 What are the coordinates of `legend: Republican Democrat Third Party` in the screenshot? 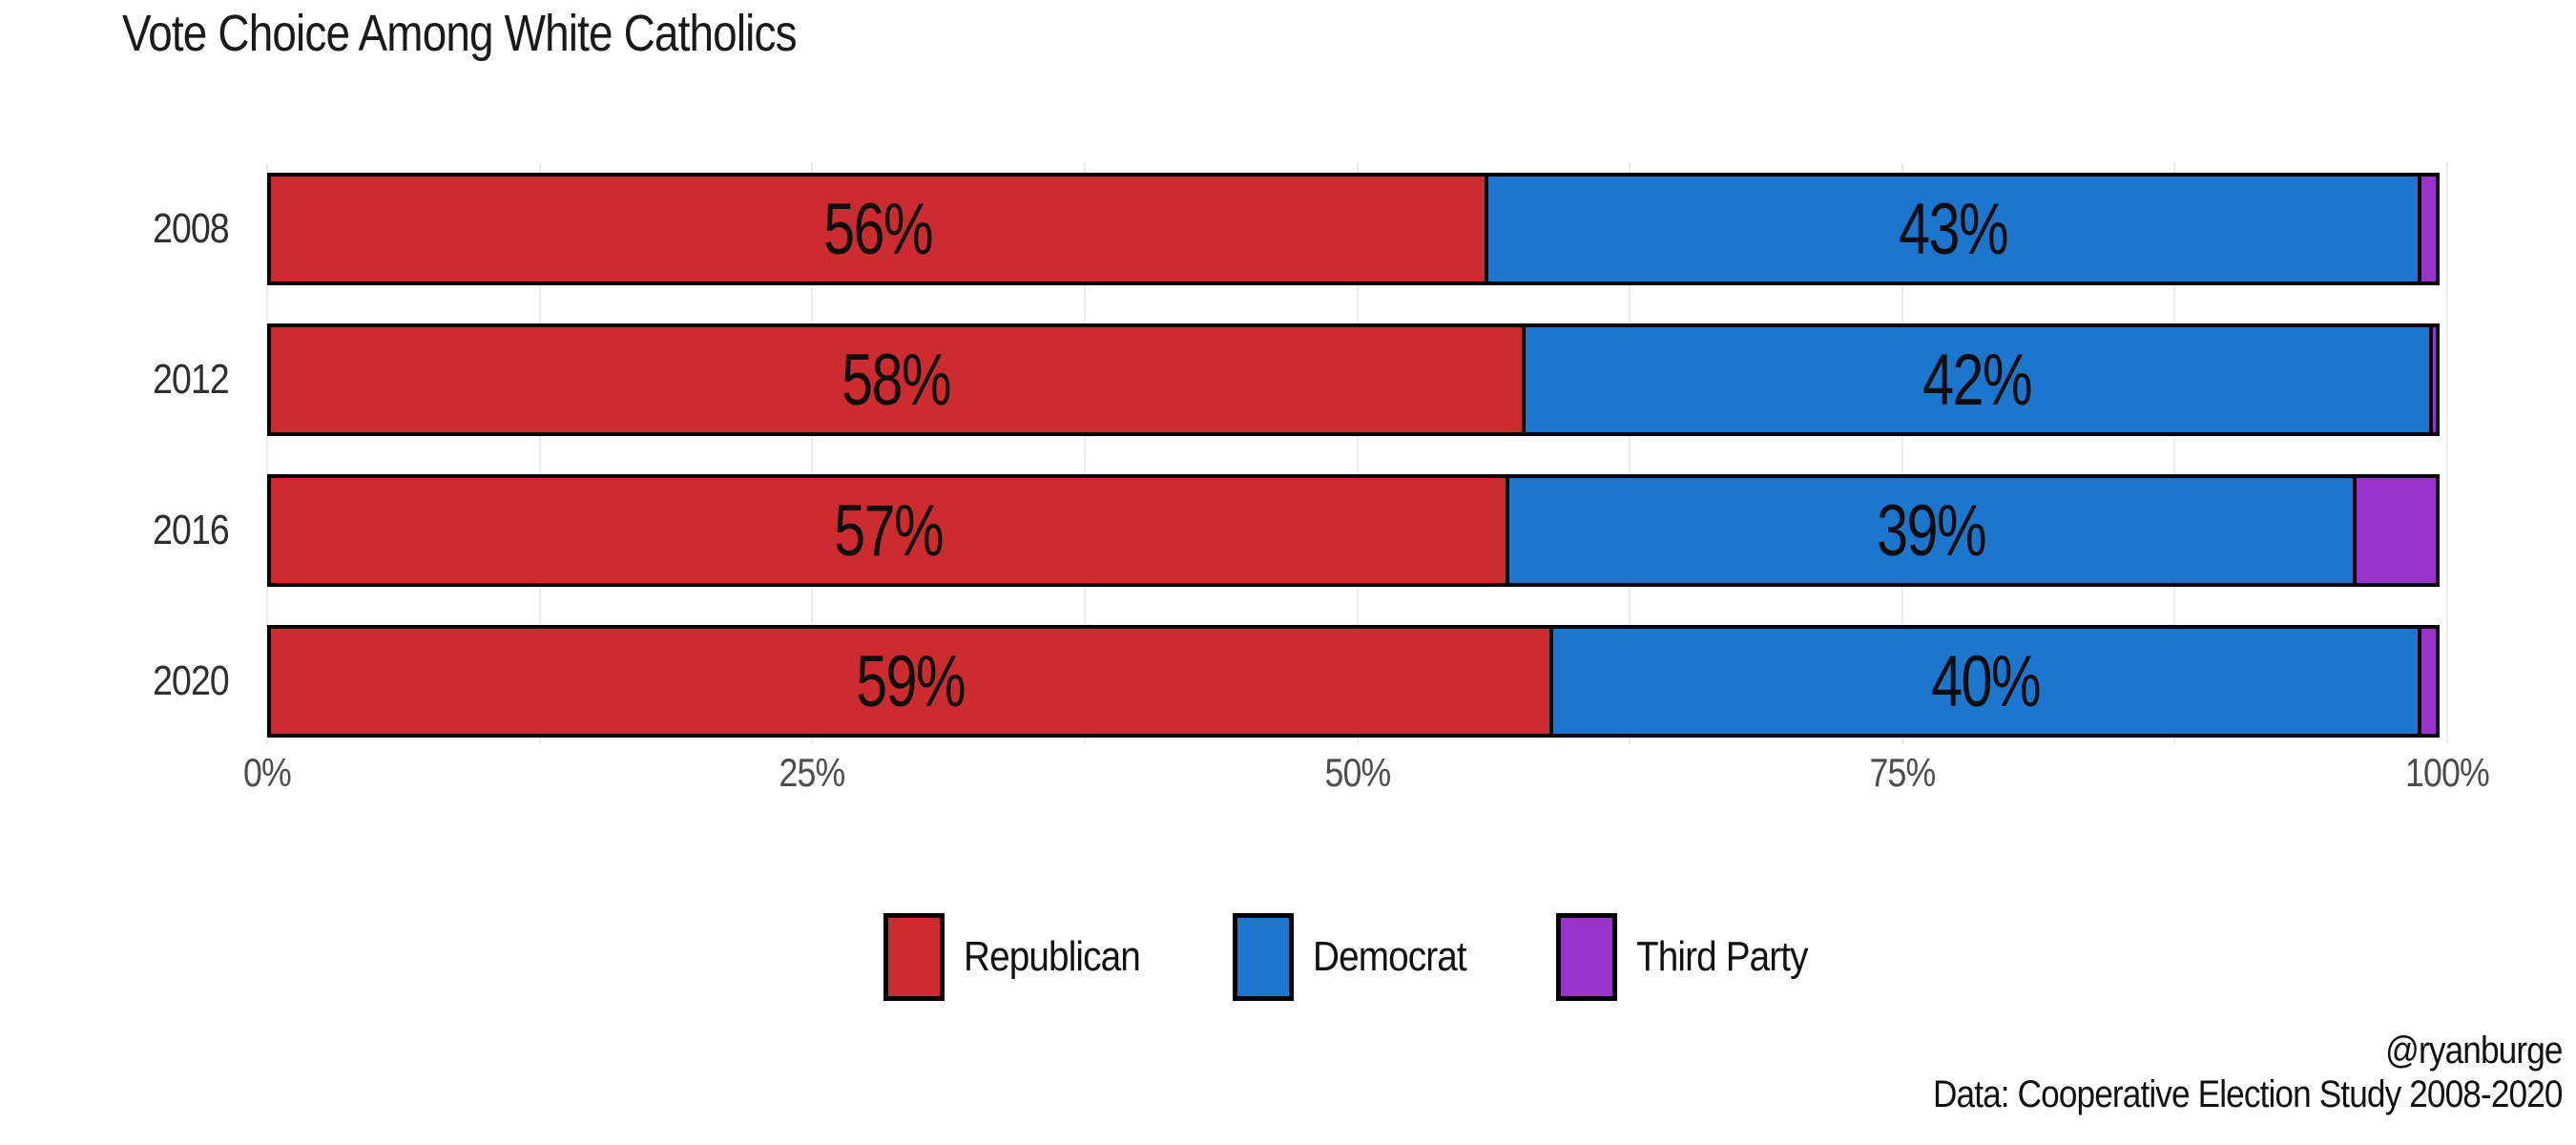 It's located at (1357, 957).